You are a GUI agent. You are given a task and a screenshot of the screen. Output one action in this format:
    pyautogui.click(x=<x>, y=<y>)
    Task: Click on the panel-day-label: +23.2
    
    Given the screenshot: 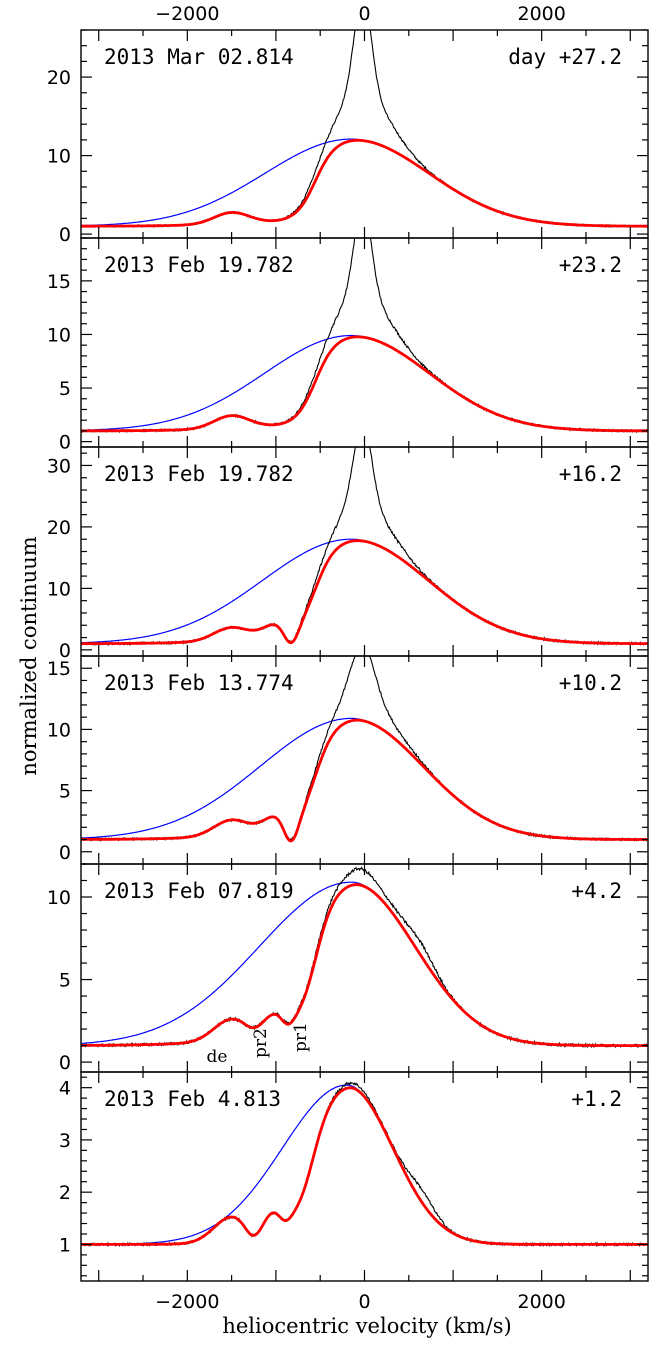 What is the action you would take?
    pyautogui.click(x=590, y=265)
    